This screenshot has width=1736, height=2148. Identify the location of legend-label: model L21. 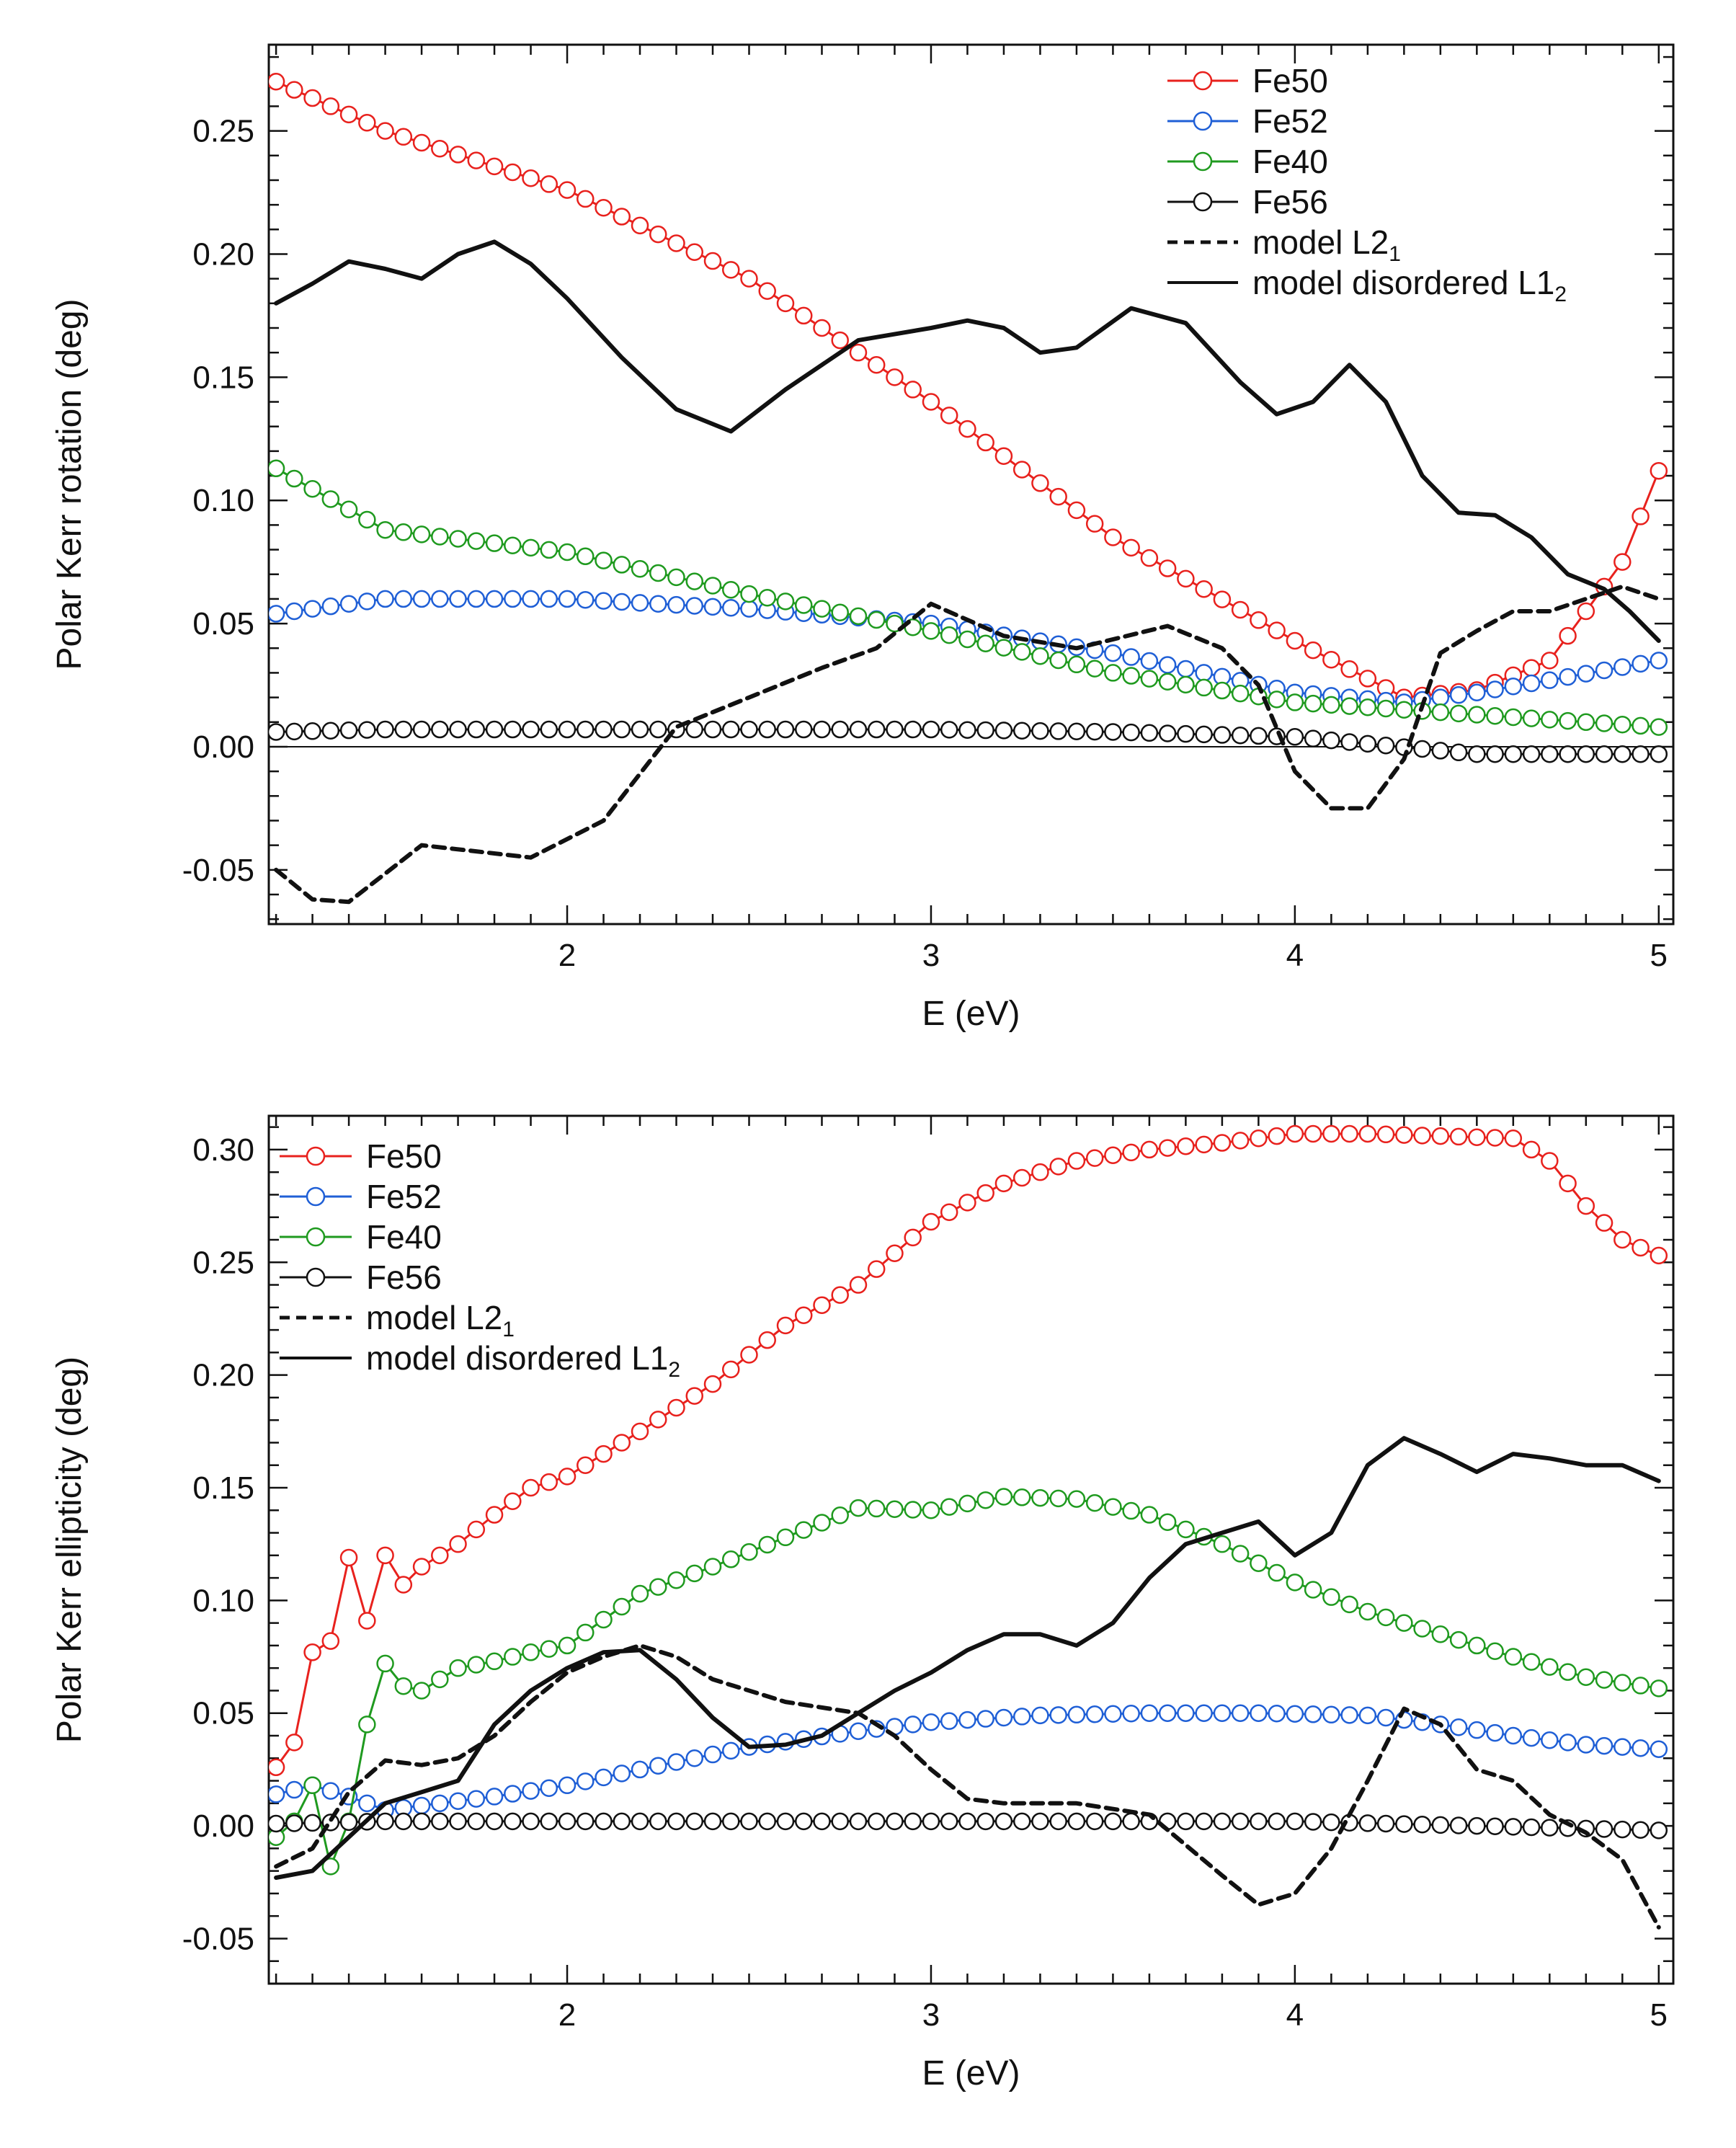
(441, 1320).